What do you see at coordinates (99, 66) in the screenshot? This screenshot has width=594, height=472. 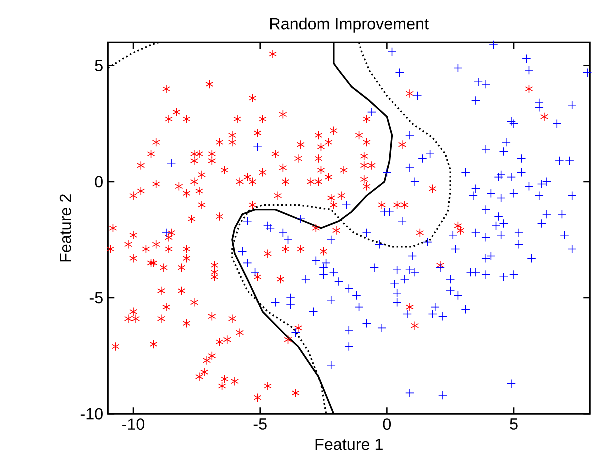 I see `y-tick-label: 5` at bounding box center [99, 66].